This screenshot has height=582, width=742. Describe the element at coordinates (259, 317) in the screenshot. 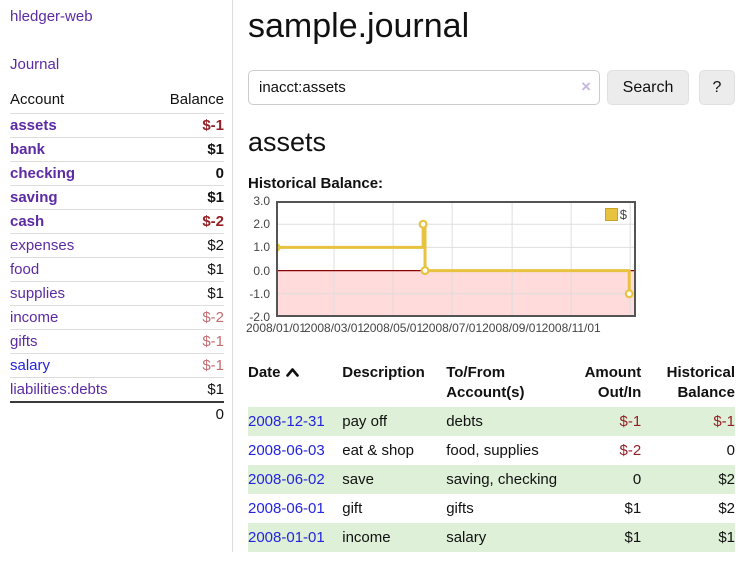

I see `chart-y-tick-label: -2.0` at that location.